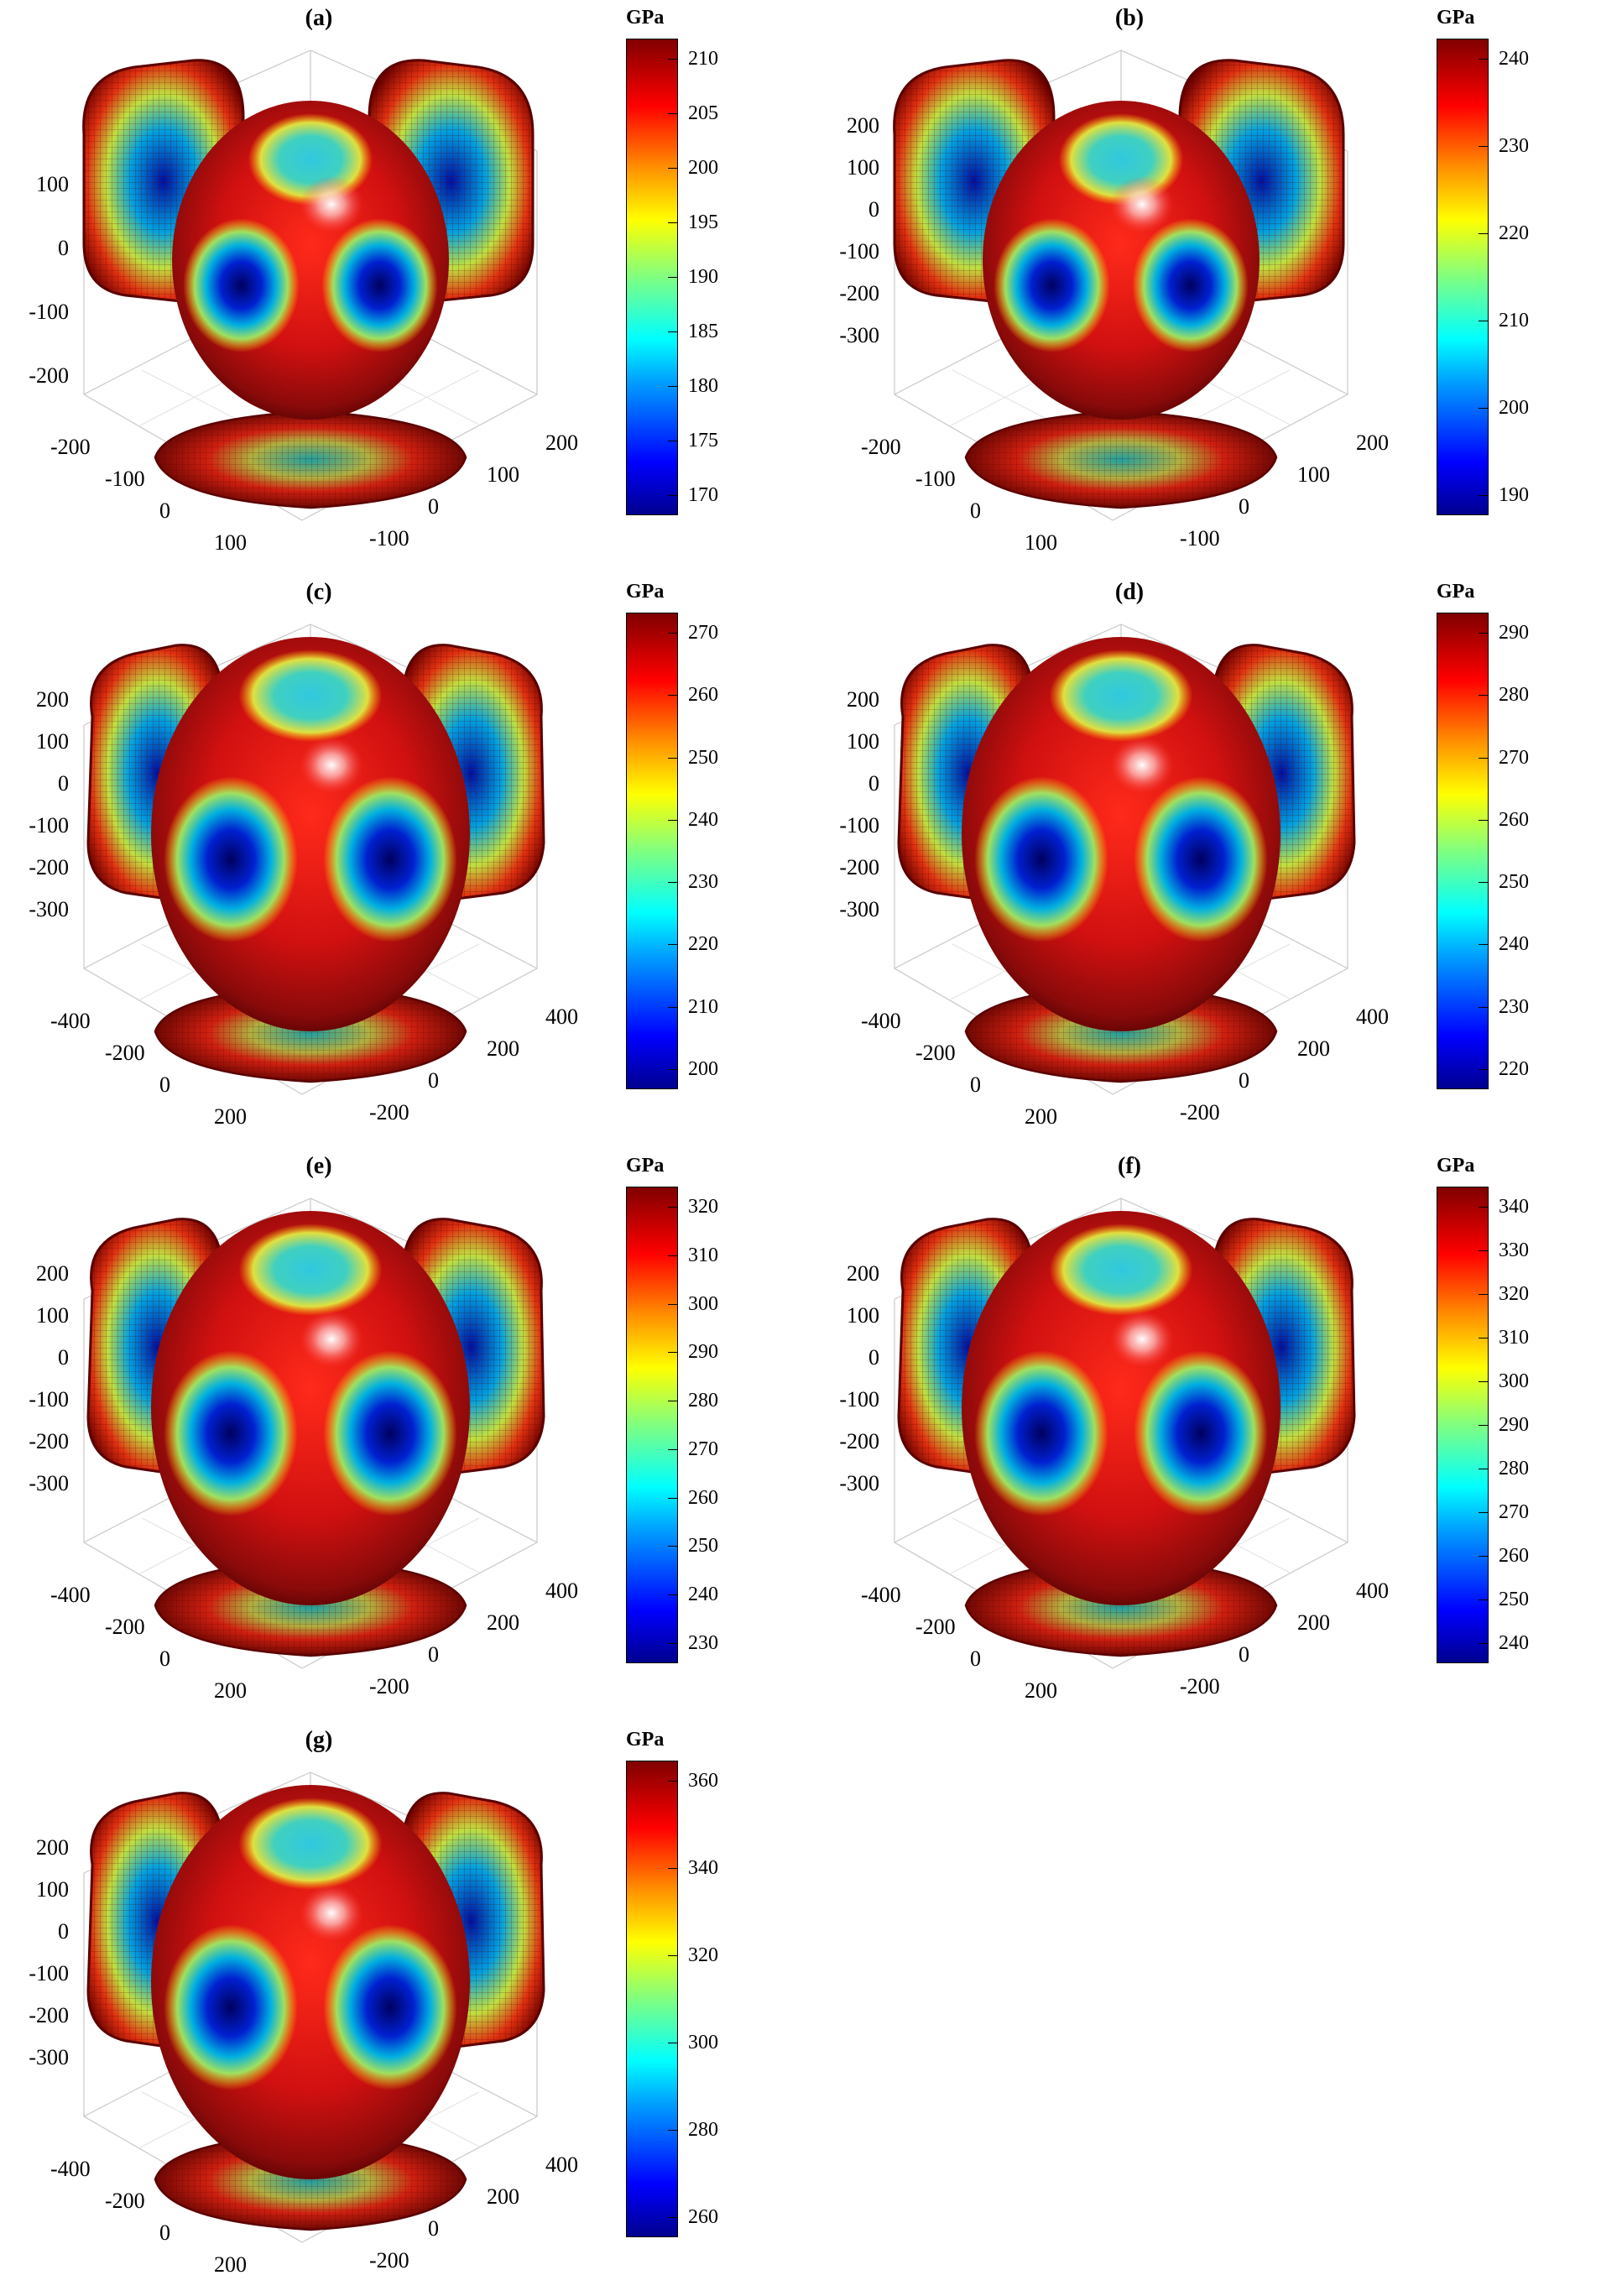 This screenshot has width=1622, height=2296. I want to click on x-axis-tick-label: 100, so click(230, 542).